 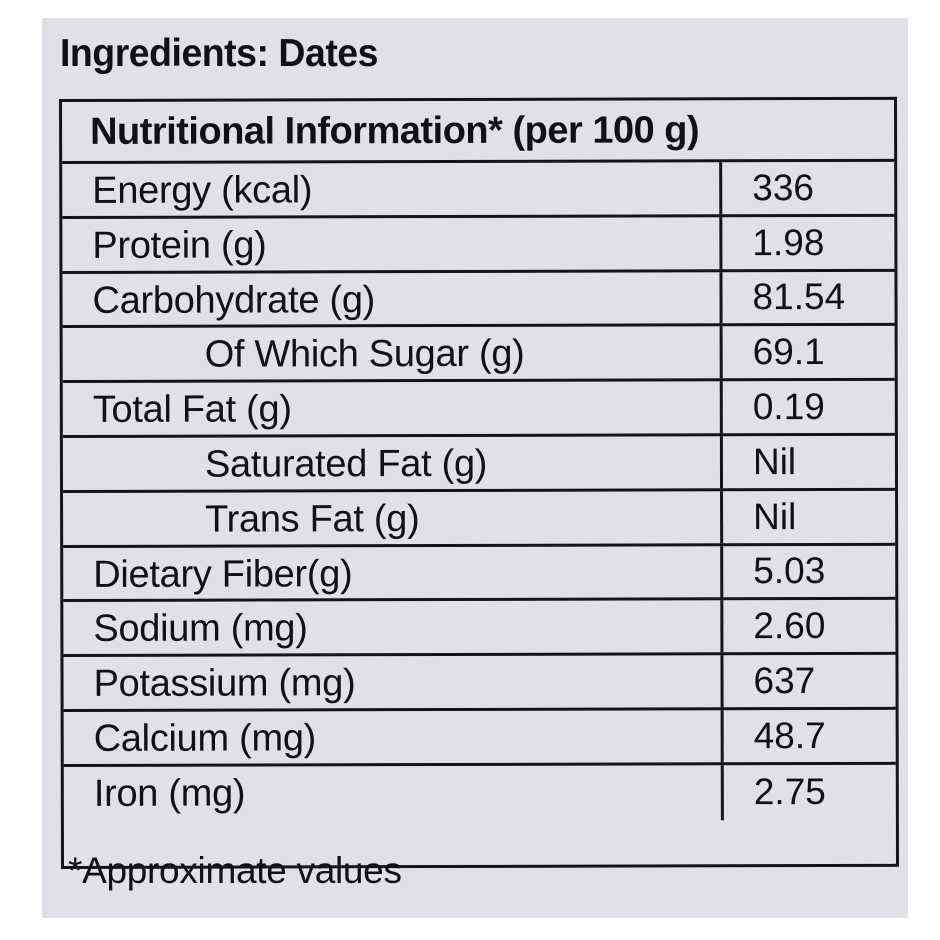 What do you see at coordinates (807, 188) in the screenshot?
I see `row-value: 336` at bounding box center [807, 188].